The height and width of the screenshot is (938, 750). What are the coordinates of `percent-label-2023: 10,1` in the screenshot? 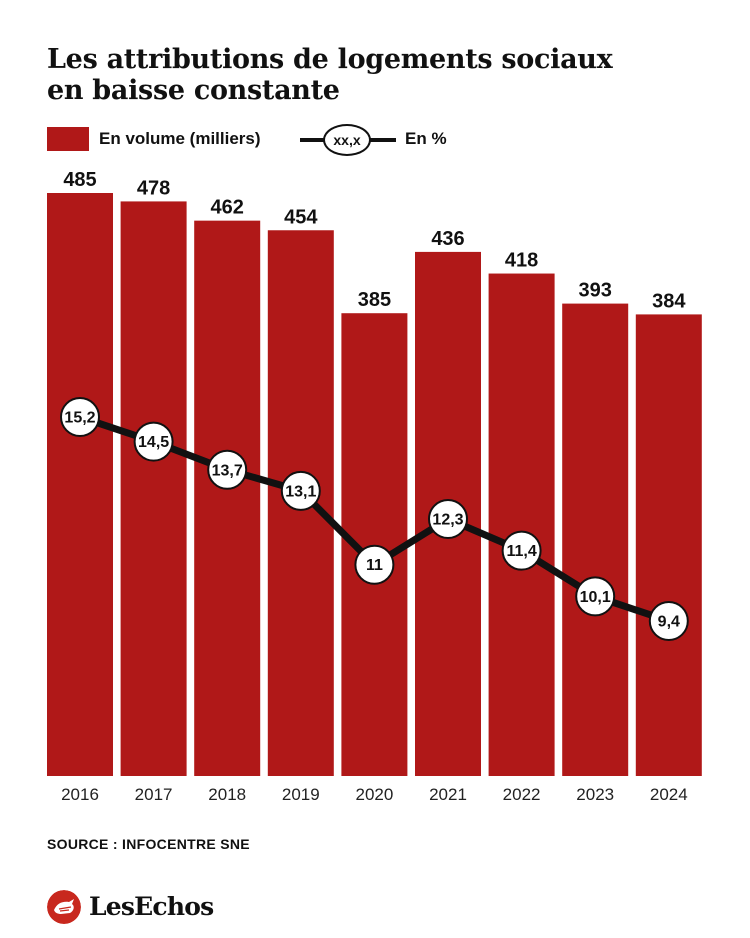 It's located at (595, 597).